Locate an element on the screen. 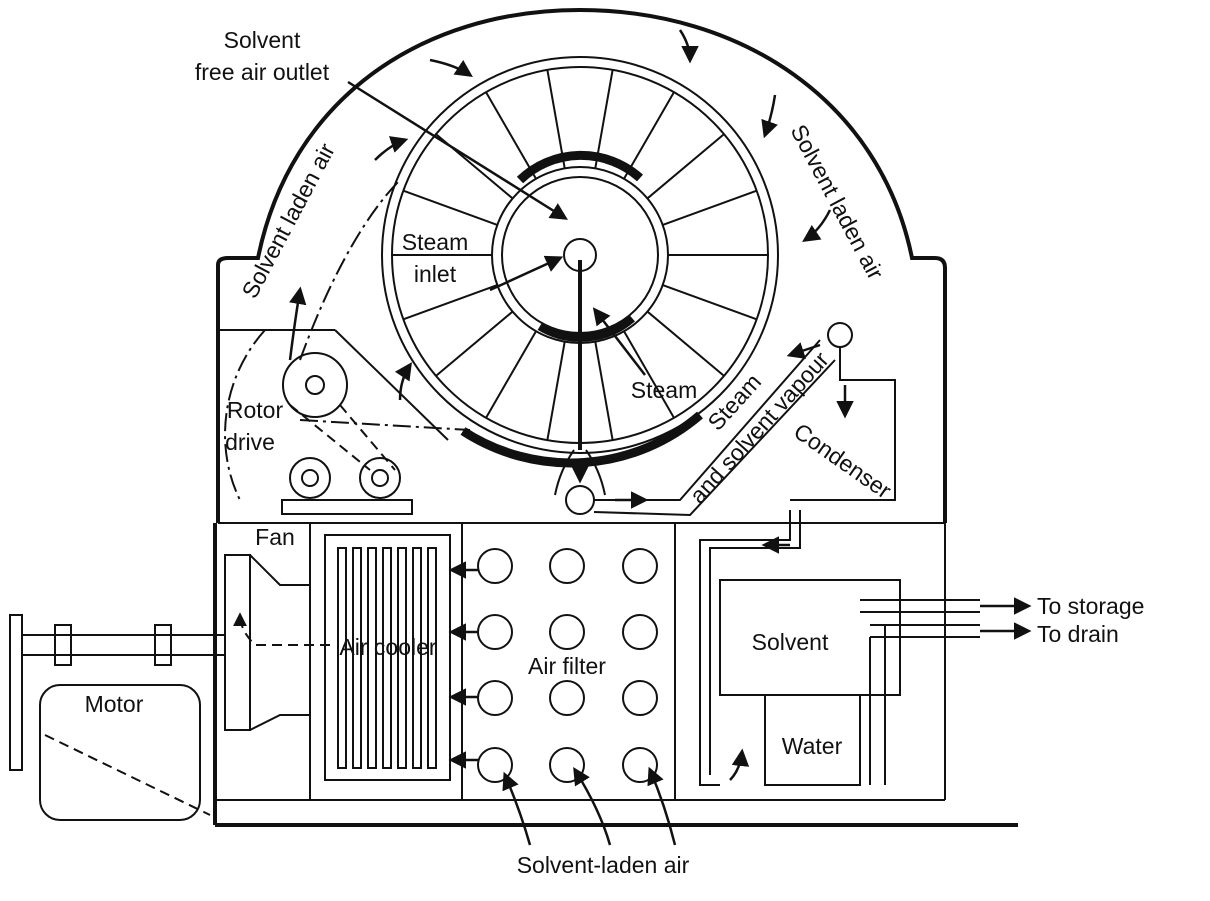  water-label: Water is located at coordinates (812, 746).